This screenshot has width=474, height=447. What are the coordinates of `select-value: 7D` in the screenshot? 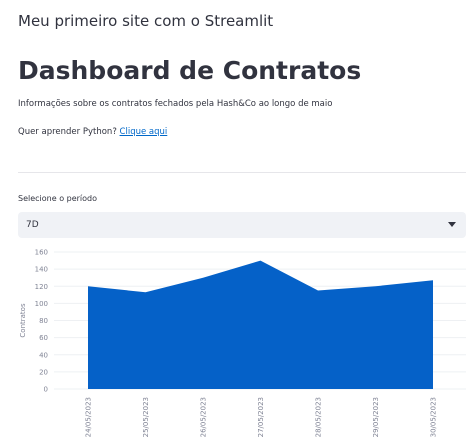 It's located at (32, 225).